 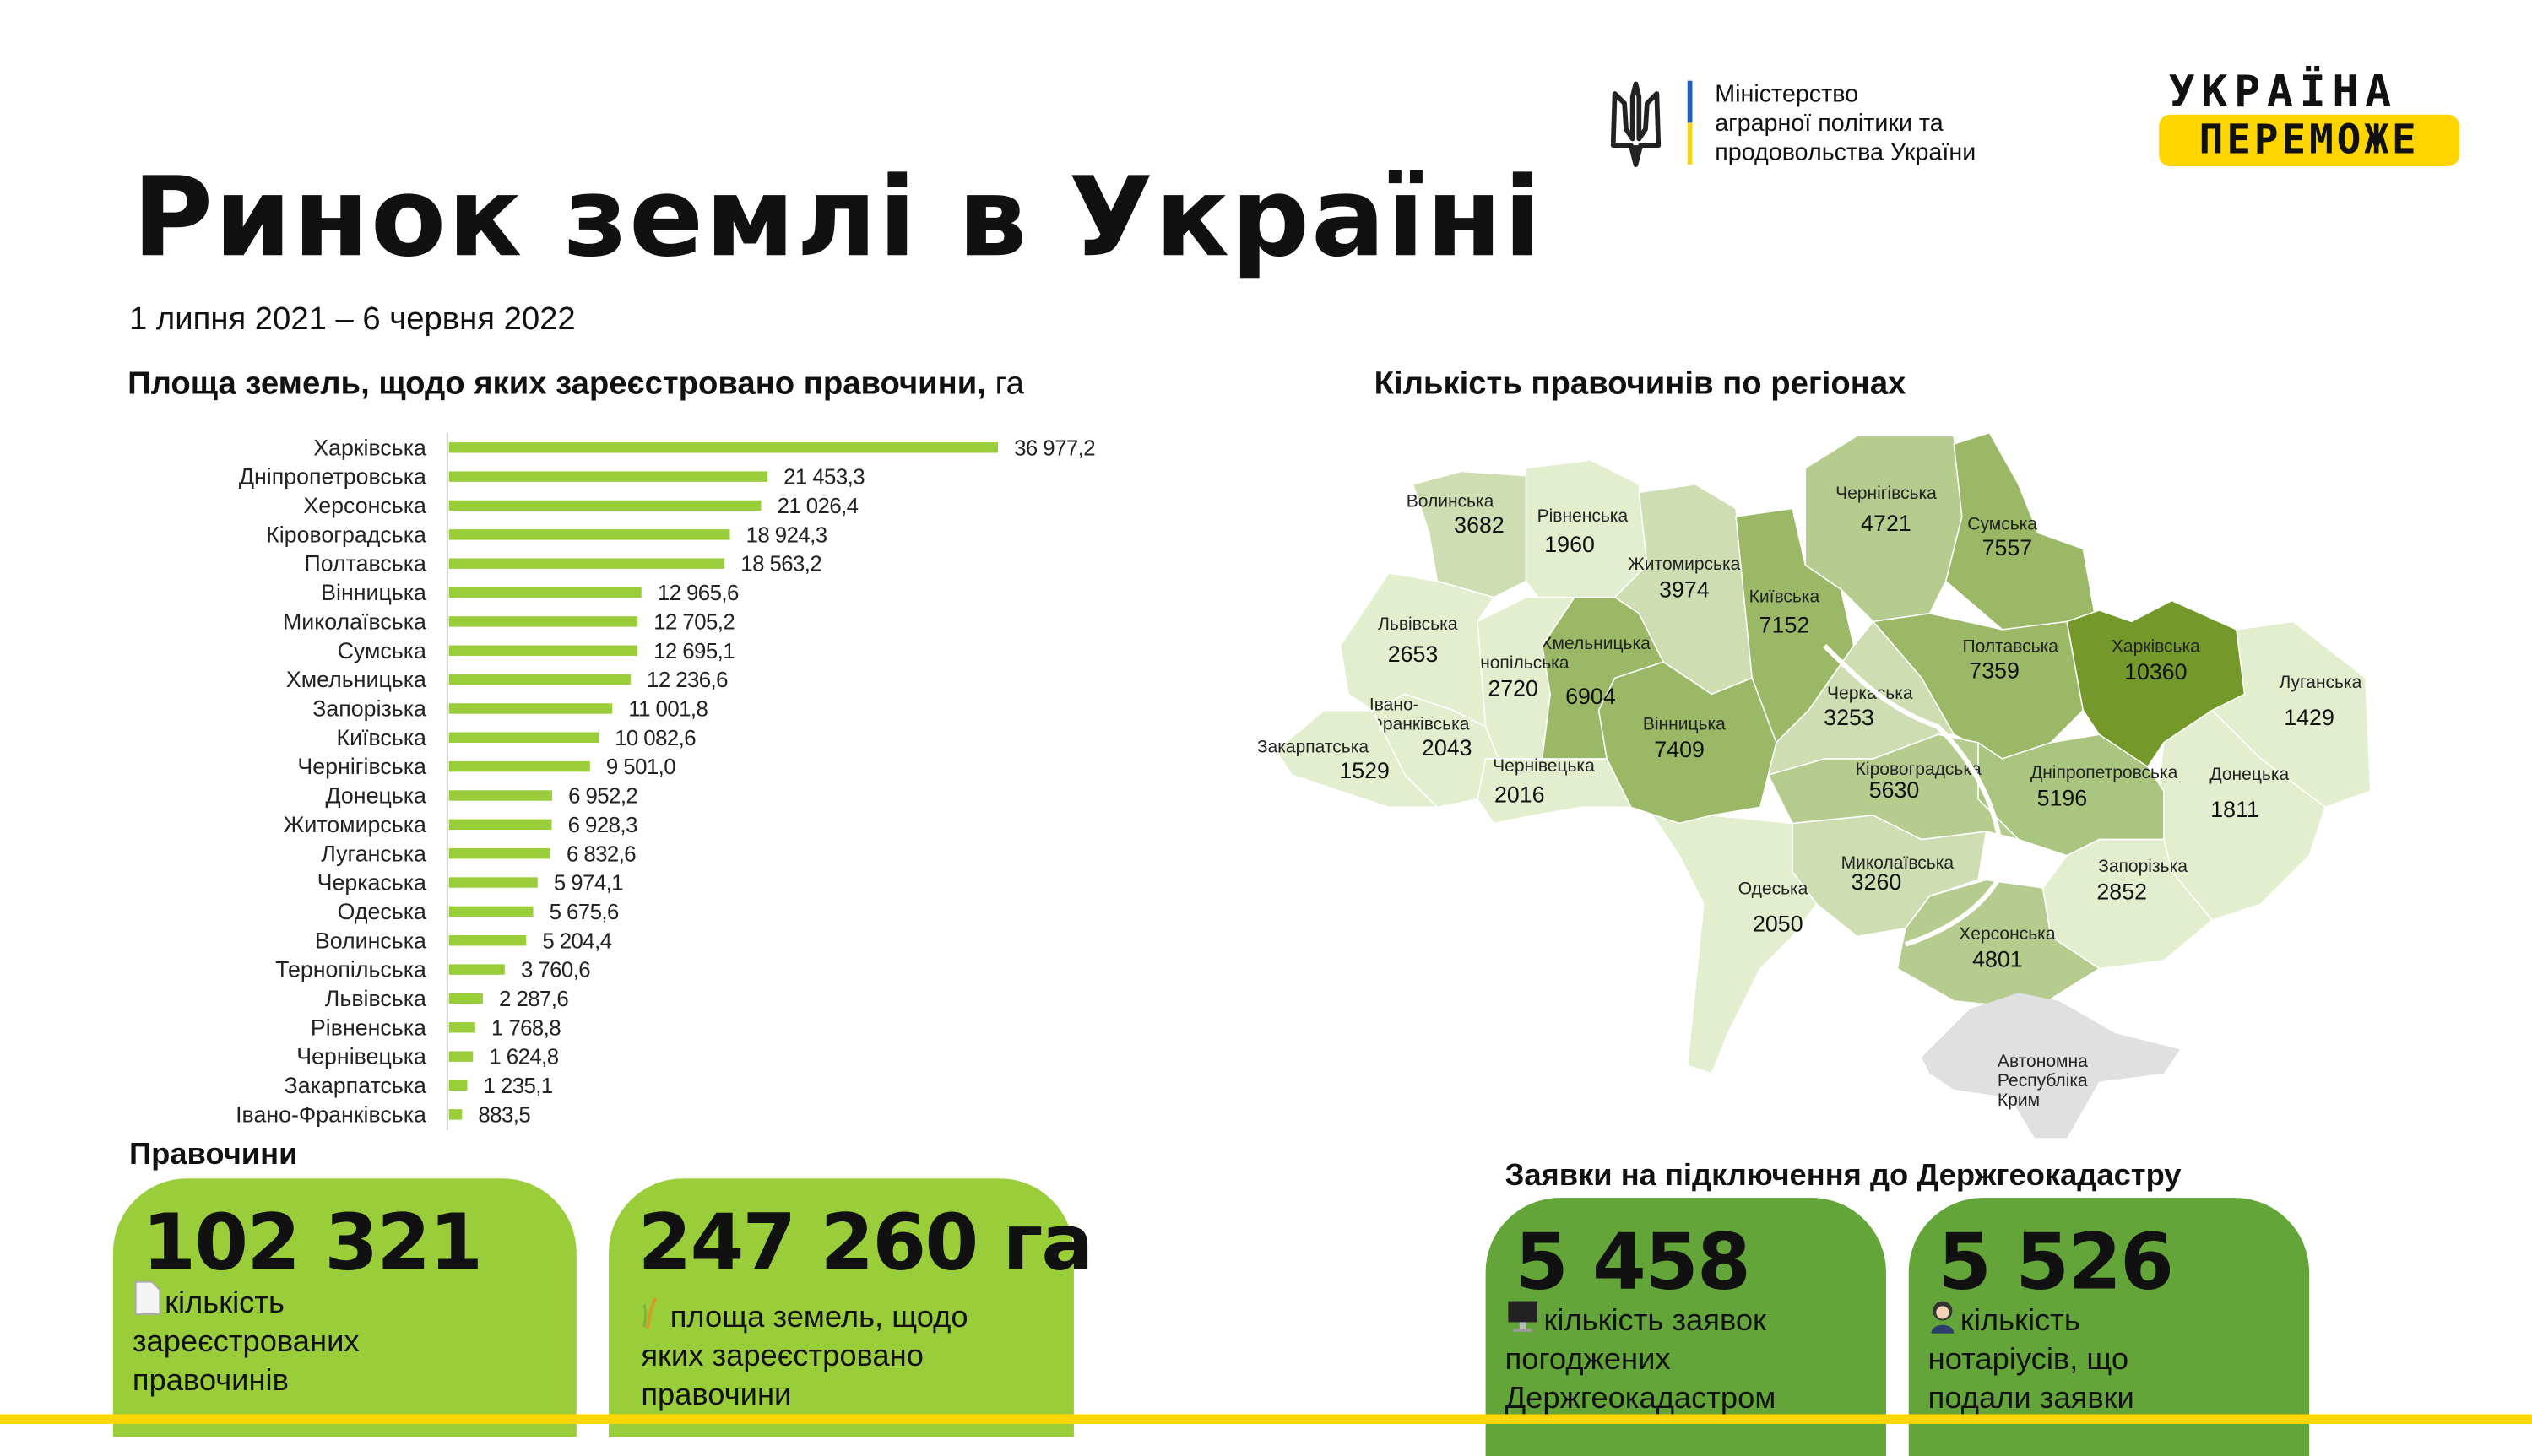 I want to click on map-region: Дніпропетровська 5196, so click(x=2077, y=795).